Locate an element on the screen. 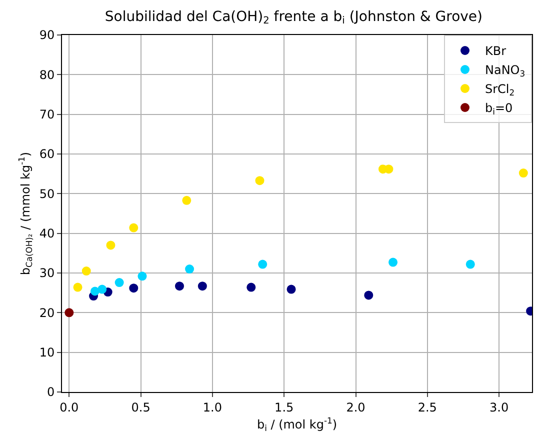 This screenshot has height=438, width=534. x-tick-label: 2.0 is located at coordinates (356, 407).